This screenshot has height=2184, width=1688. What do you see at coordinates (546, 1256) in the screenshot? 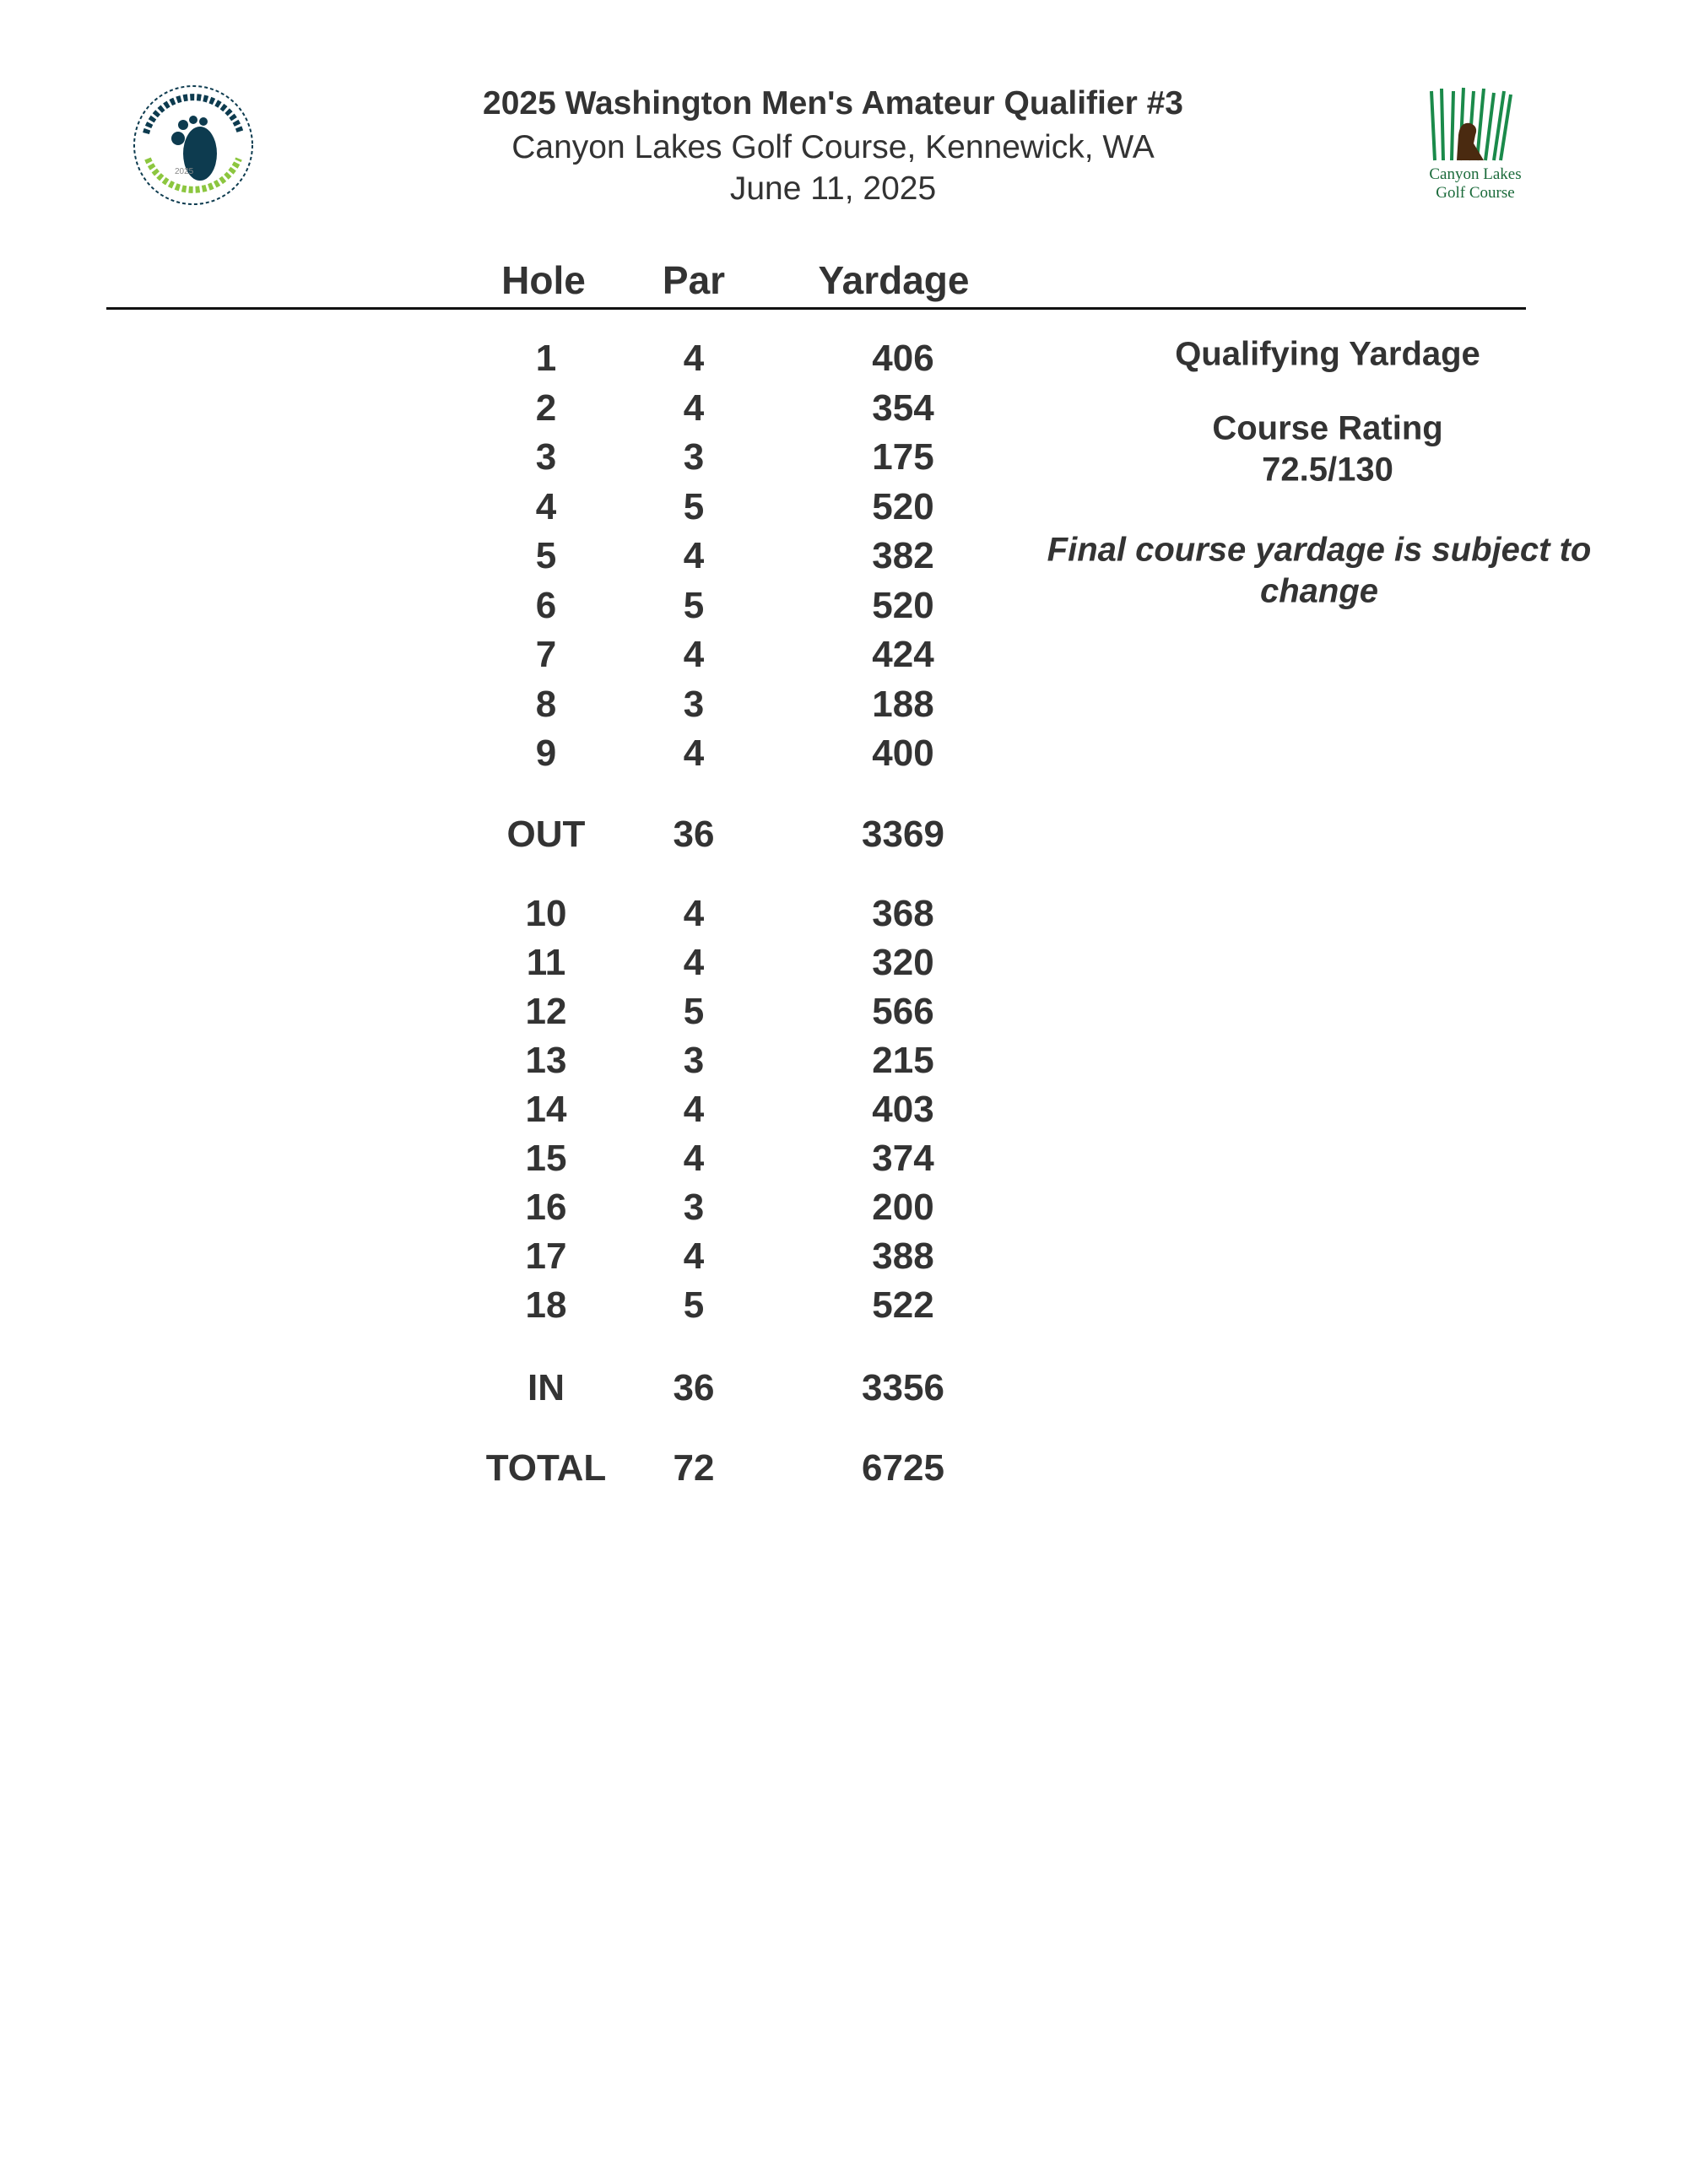
I see `cell-hole: 17` at bounding box center [546, 1256].